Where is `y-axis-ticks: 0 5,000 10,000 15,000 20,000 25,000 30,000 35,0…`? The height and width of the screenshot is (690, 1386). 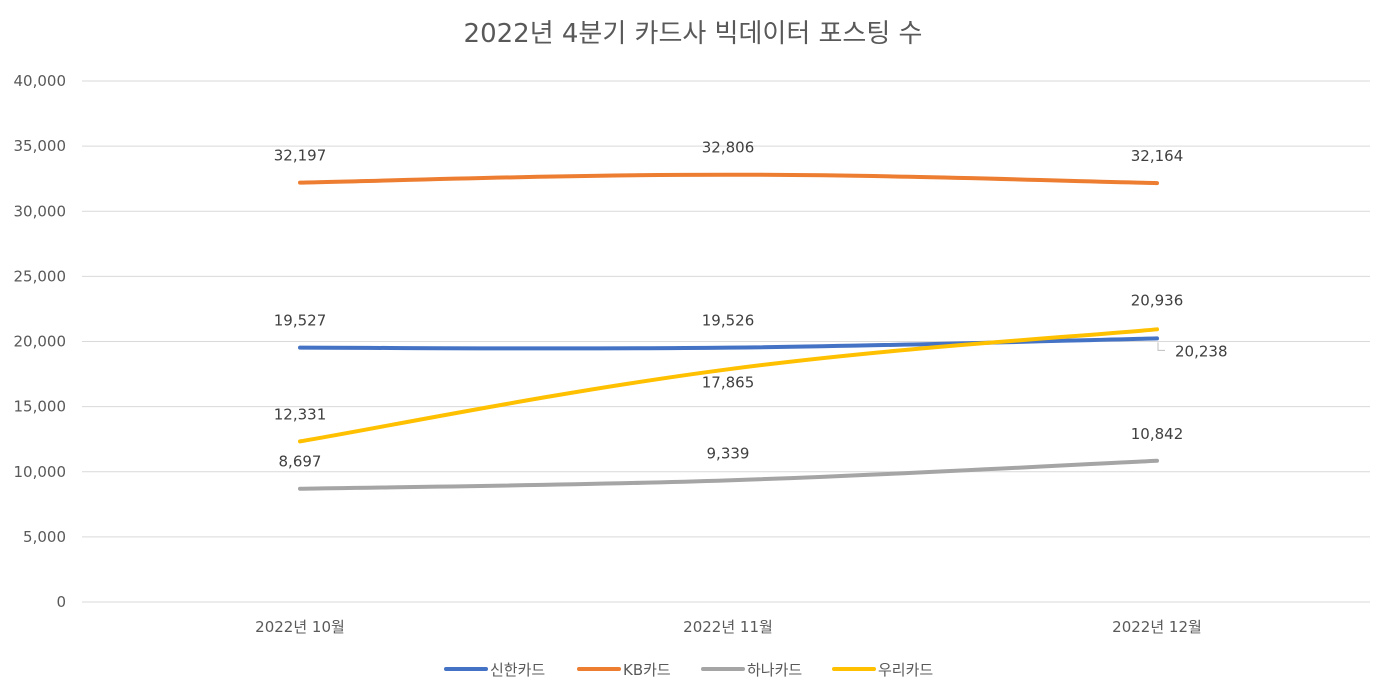 y-axis-ticks: 0 5,000 10,000 15,000 20,000 25,000 30,000 35,0… is located at coordinates (40, 341).